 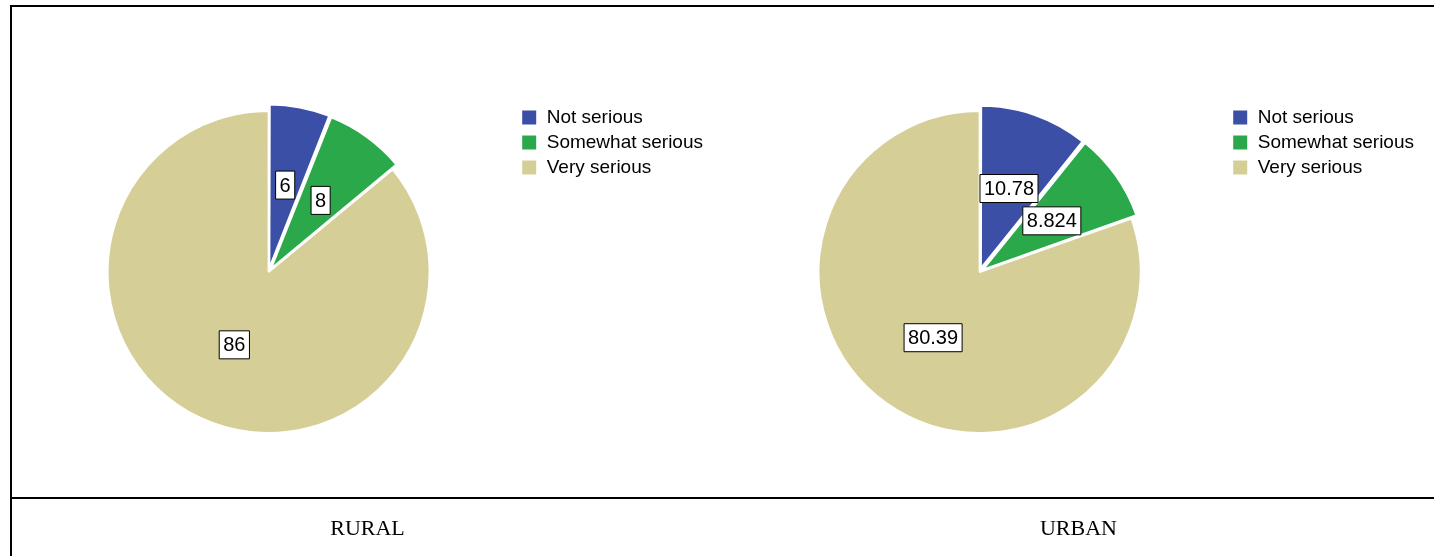 What do you see at coordinates (933, 337) in the screenshot?
I see `data-label: 80.39` at bounding box center [933, 337].